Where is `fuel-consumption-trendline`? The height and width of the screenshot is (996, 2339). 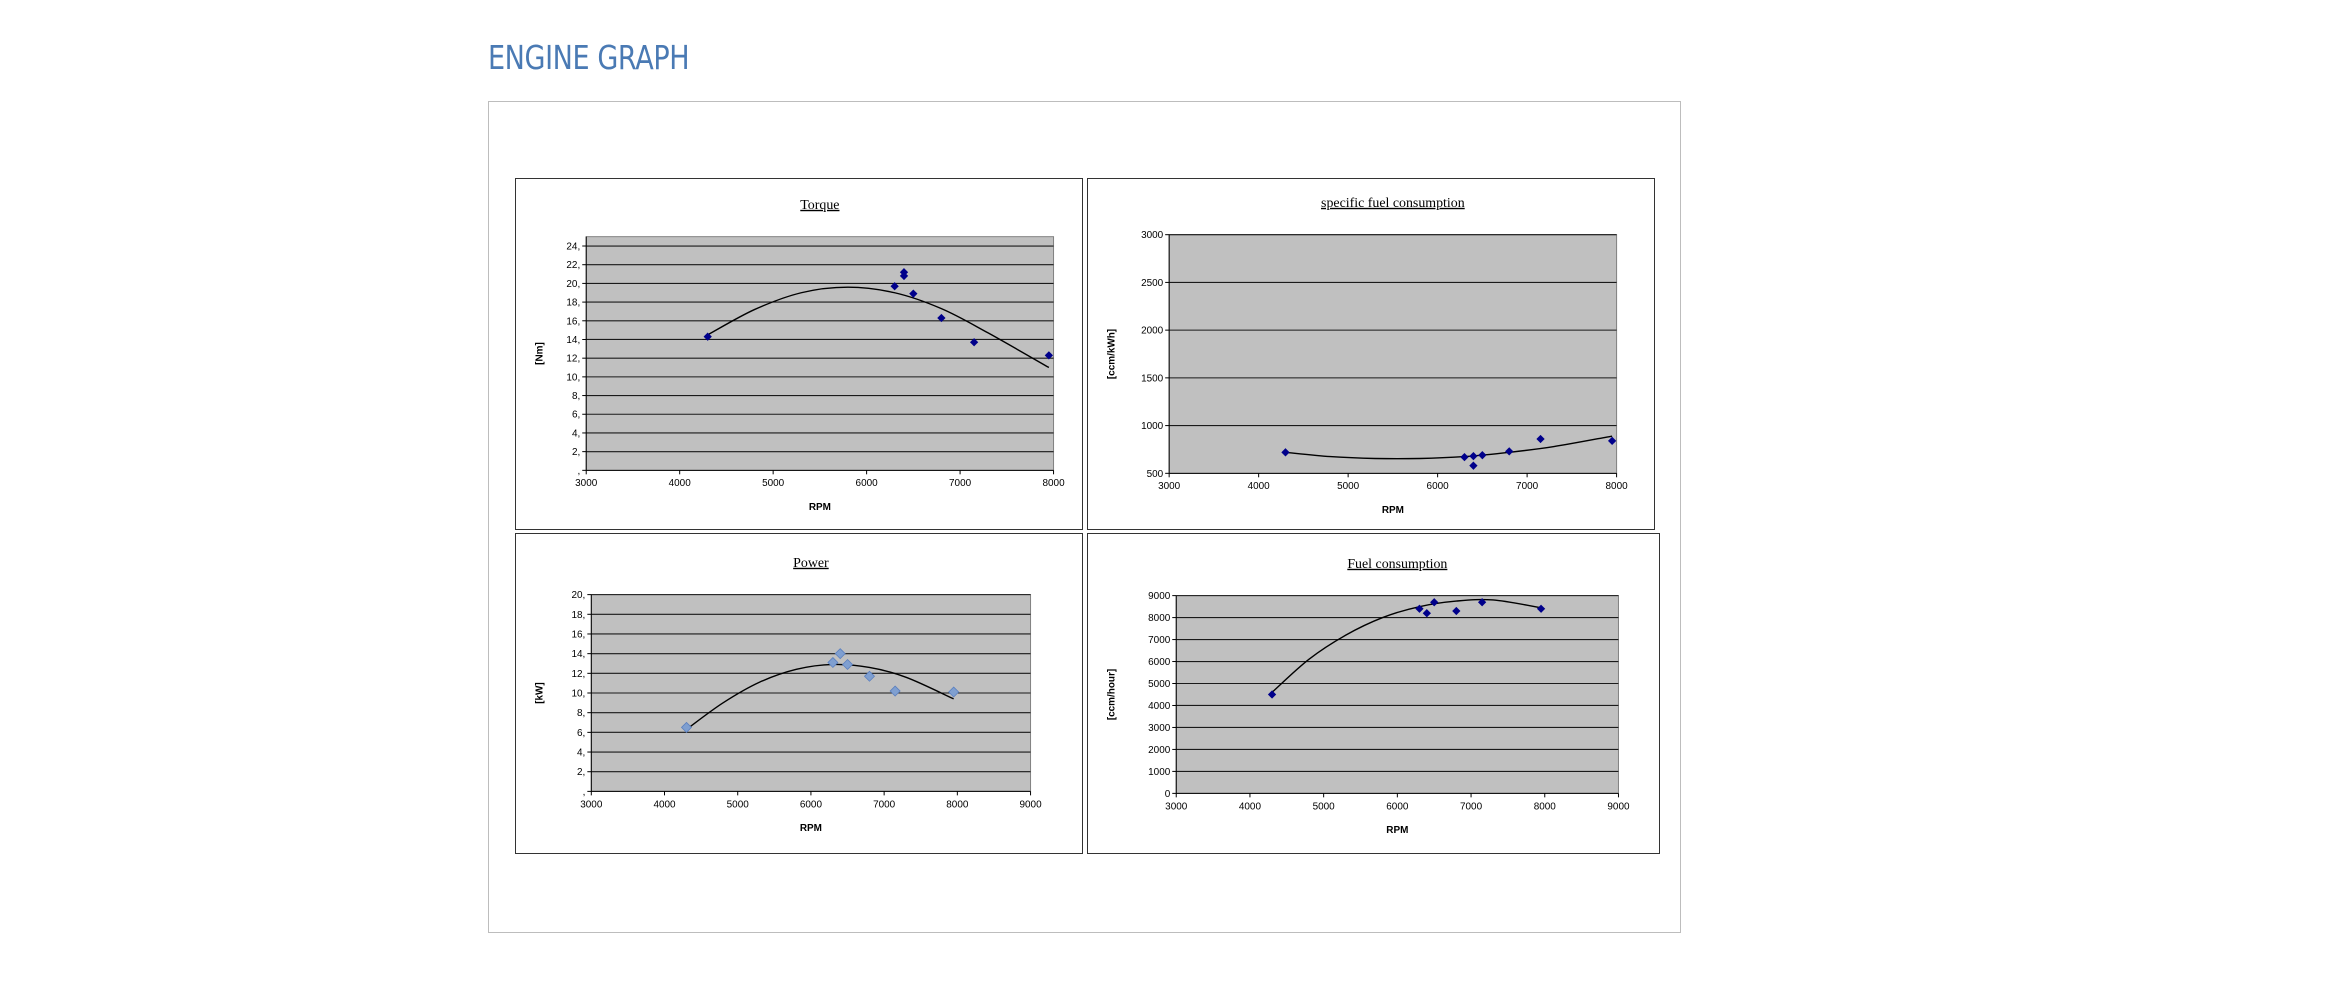 fuel-consumption-trendline is located at coordinates (1406, 645).